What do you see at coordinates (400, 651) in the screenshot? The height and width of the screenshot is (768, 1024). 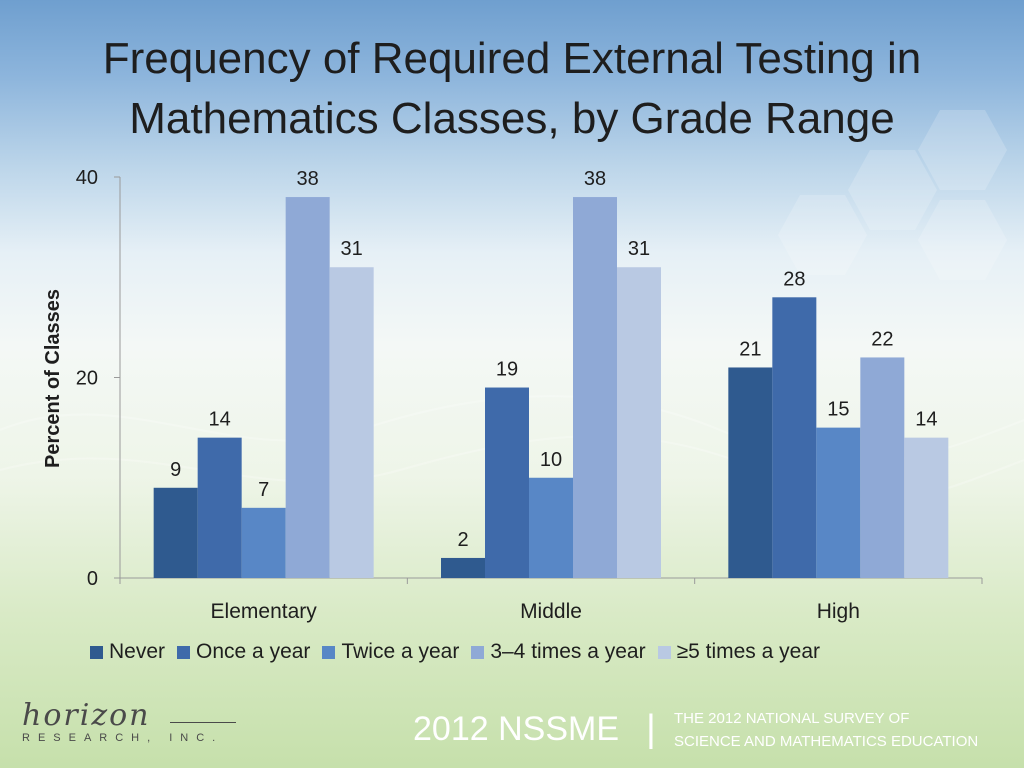 I see `legend-label: Twice a year` at bounding box center [400, 651].